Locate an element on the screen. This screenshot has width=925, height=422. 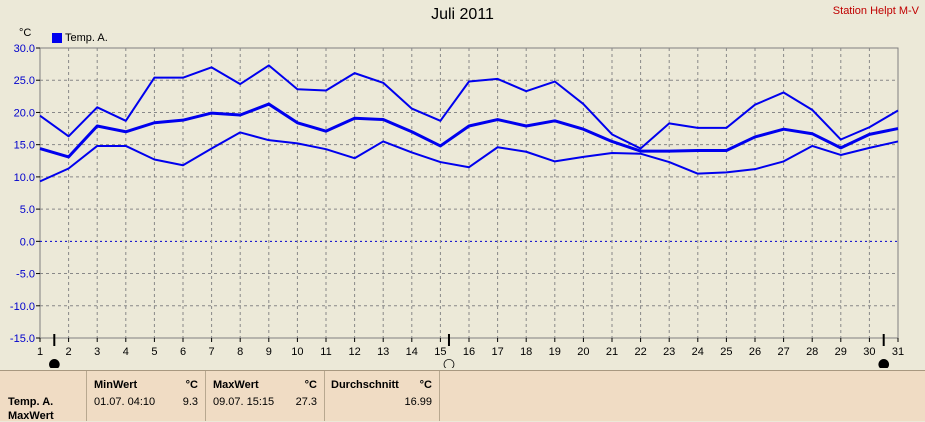
stats-sensor-label: Temp. A. is located at coordinates (31, 402).